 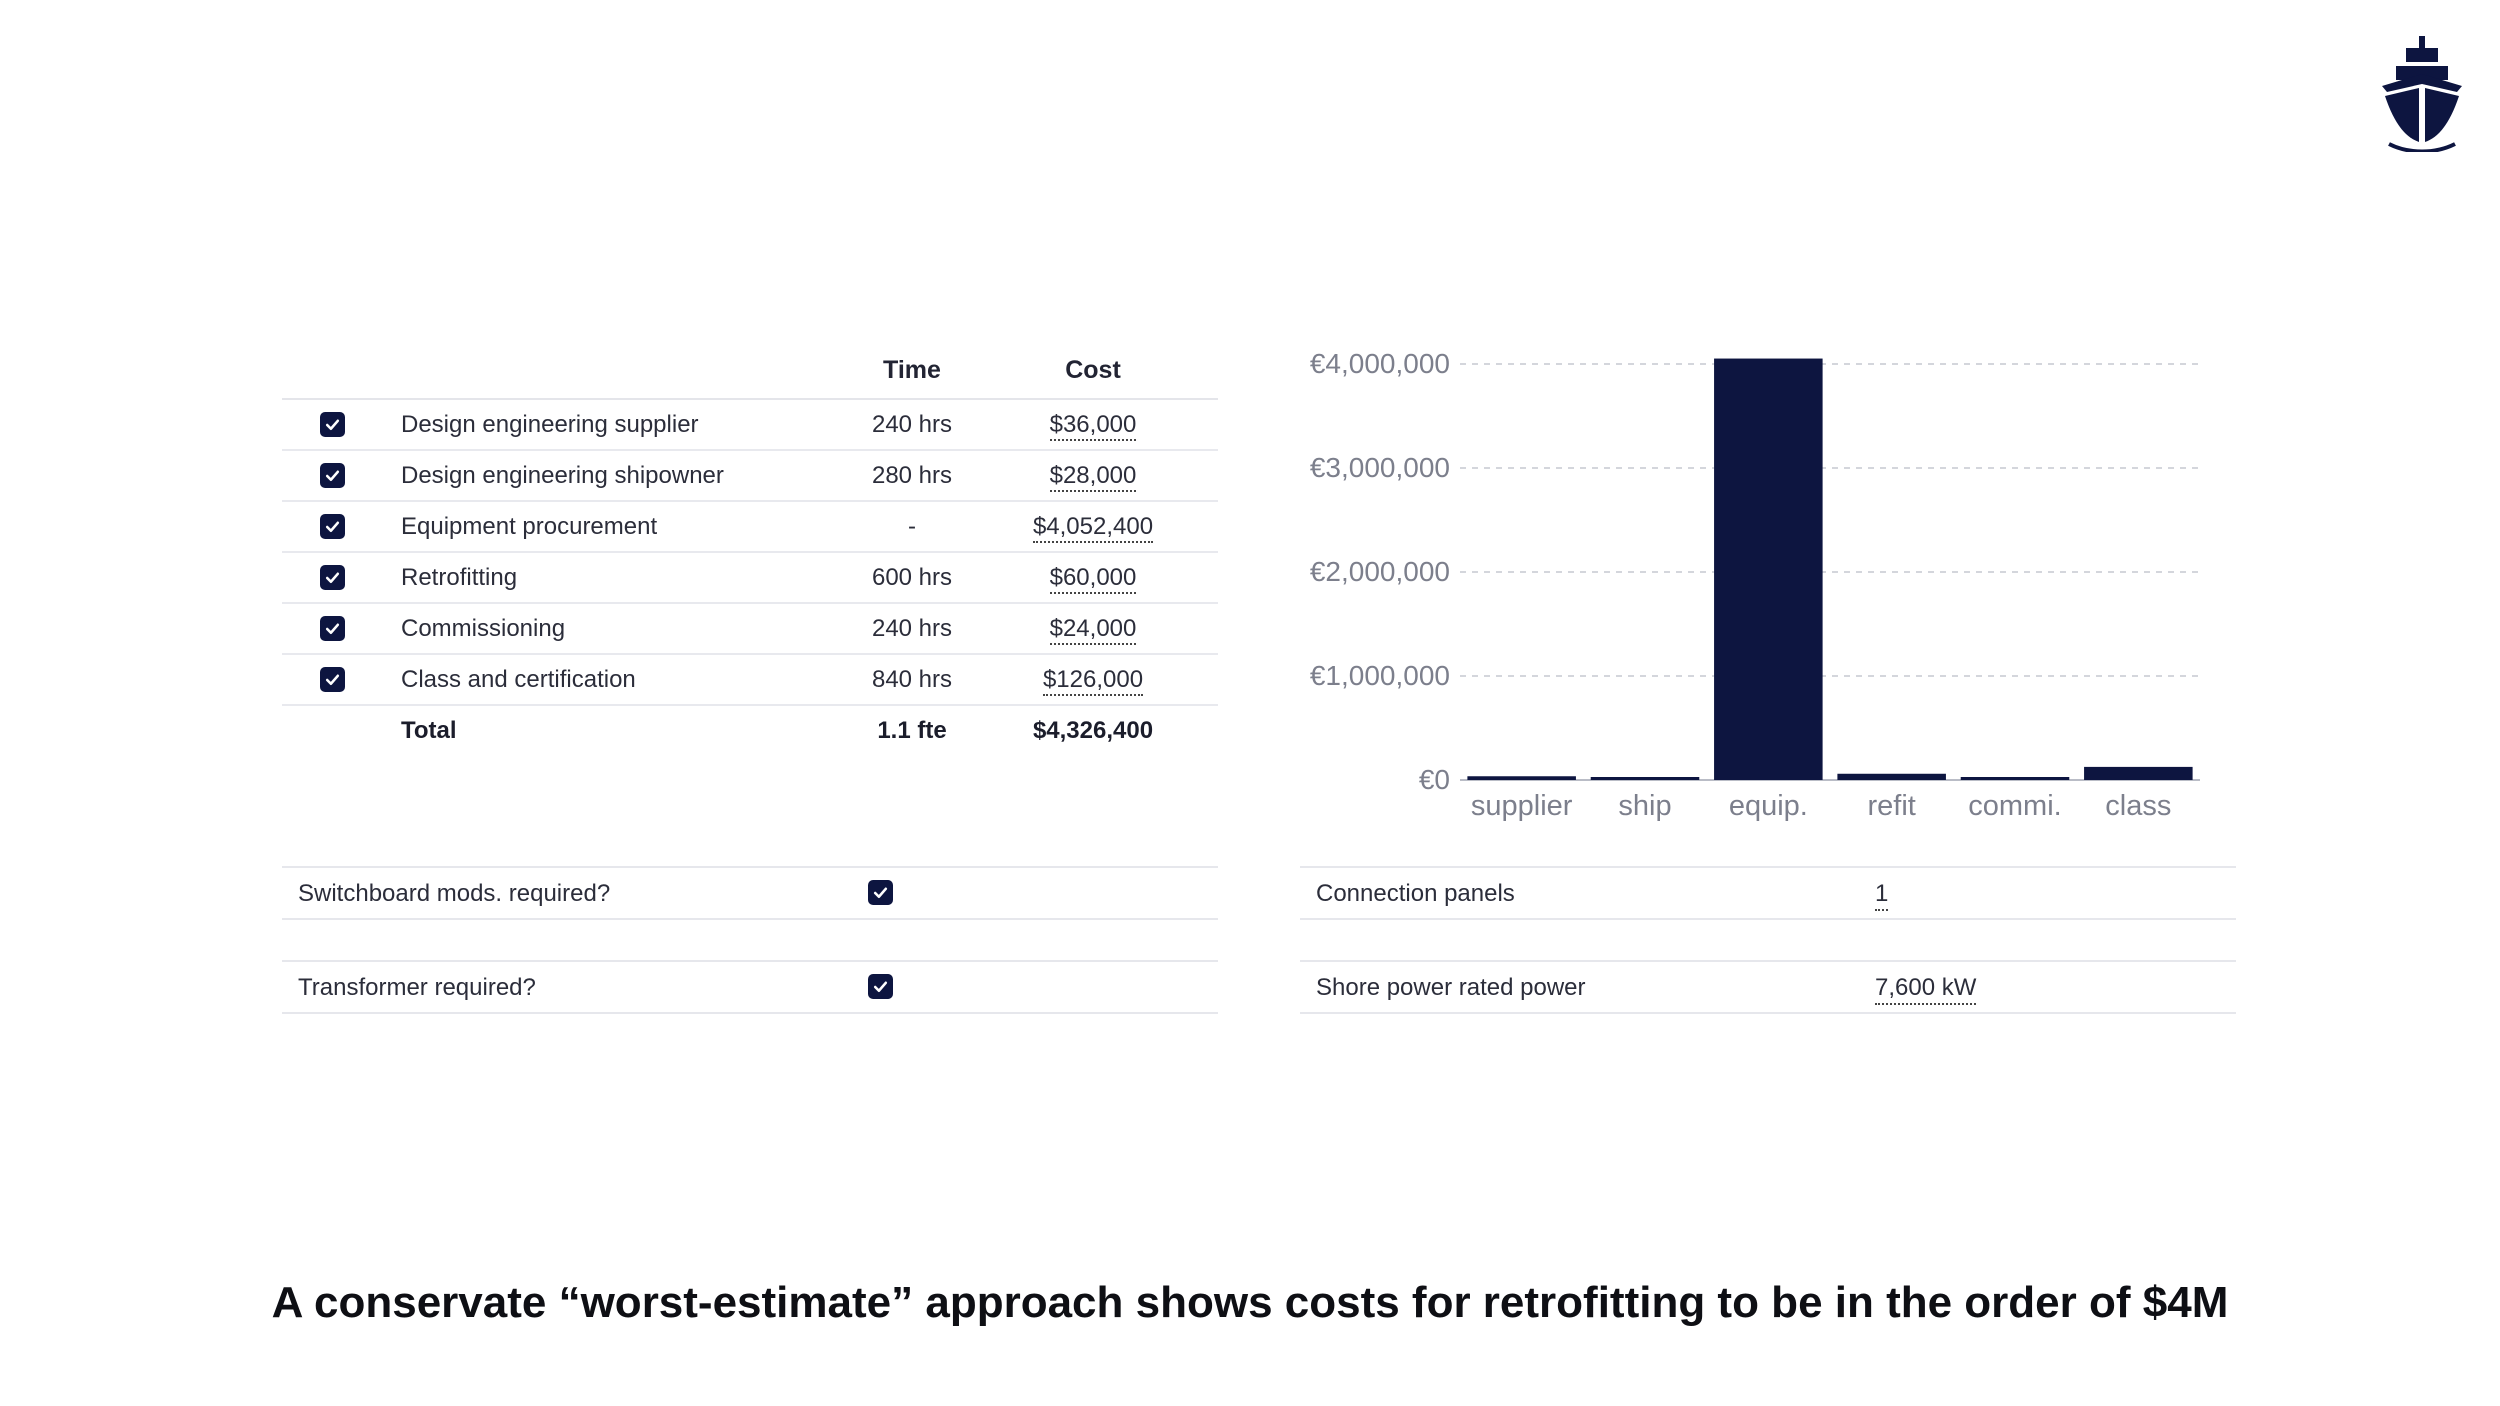 I want to click on table-row: Class and certification 840 hrs $126,000, so click(x=750, y=680).